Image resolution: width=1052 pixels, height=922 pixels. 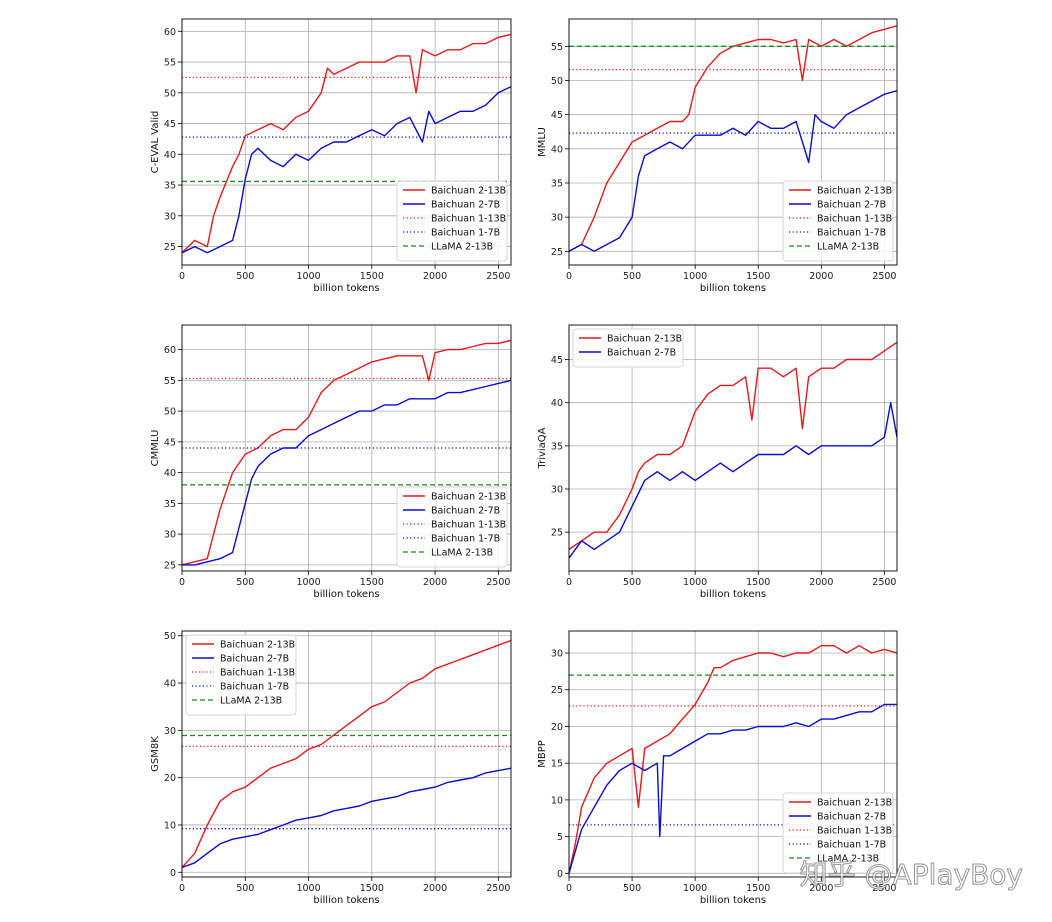 What do you see at coordinates (155, 142) in the screenshot?
I see `y-axis-label: C-EVAL Valid` at bounding box center [155, 142].